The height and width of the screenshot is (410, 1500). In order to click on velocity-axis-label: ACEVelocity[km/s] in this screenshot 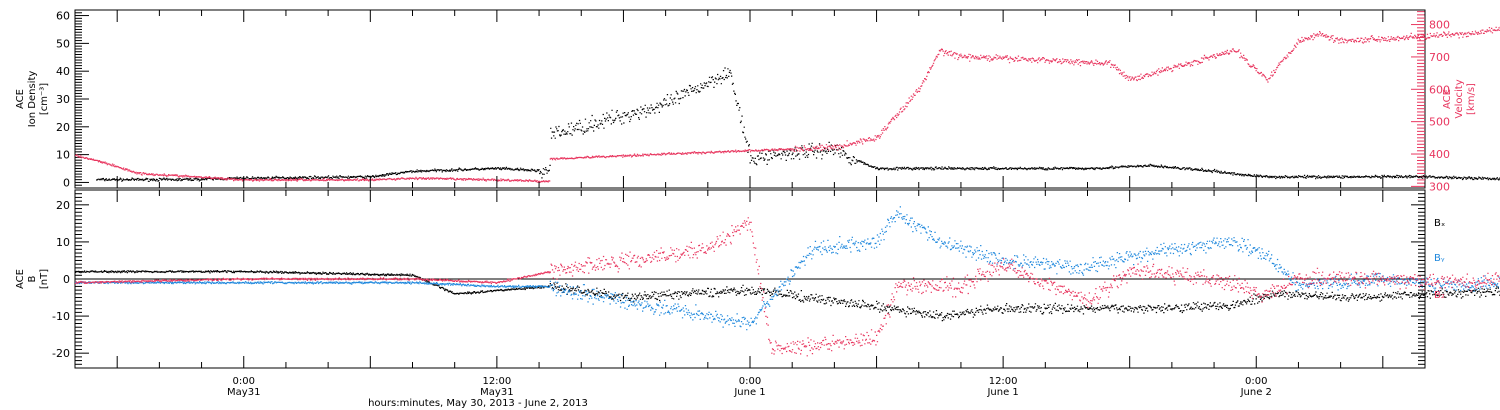, I will do `click(1459, 98)`.